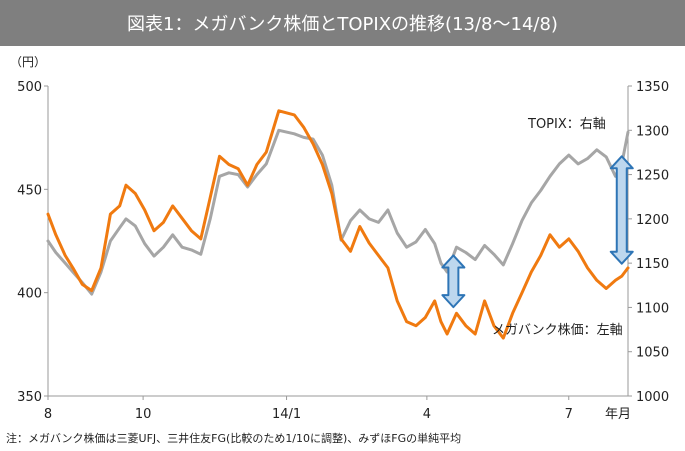 The width and height of the screenshot is (685, 451). I want to click on y-right-tick-label: 1300, so click(652, 131).